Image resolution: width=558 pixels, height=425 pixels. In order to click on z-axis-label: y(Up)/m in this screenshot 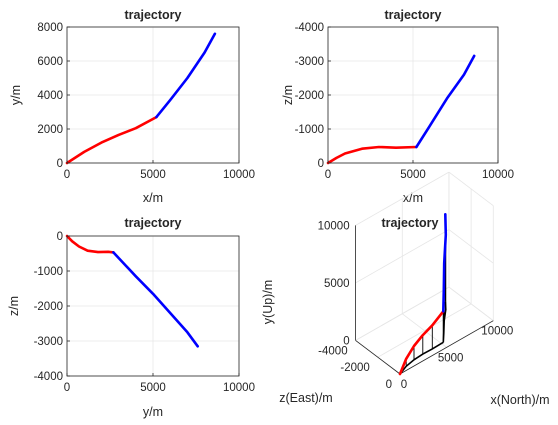, I will do `click(268, 302)`.